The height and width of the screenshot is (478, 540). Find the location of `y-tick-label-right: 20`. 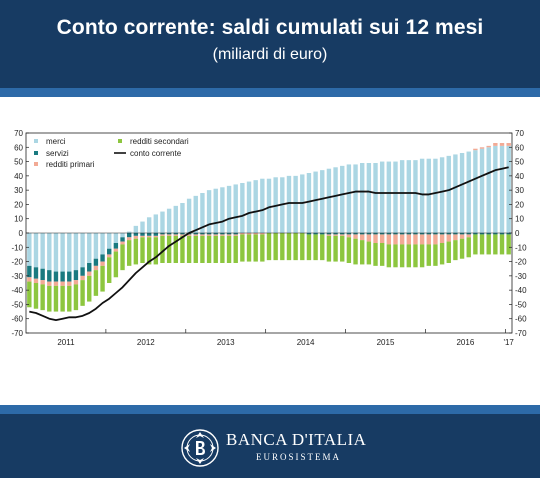

y-tick-label-right: 20 is located at coordinates (519, 204).